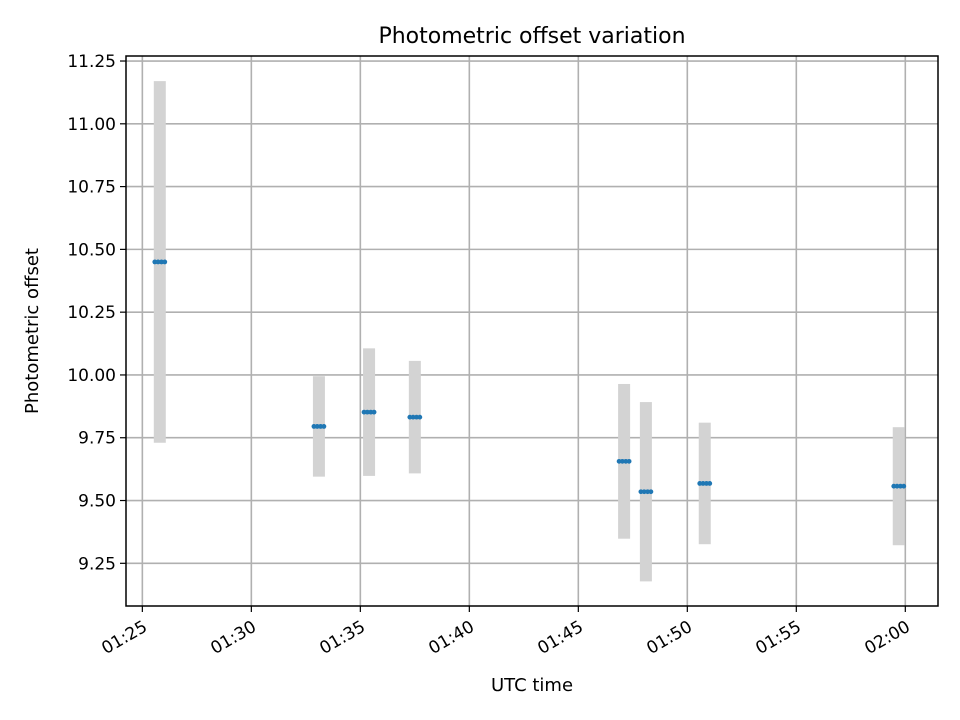  What do you see at coordinates (97, 439) in the screenshot?
I see `y-tick-label: 9.75` at bounding box center [97, 439].